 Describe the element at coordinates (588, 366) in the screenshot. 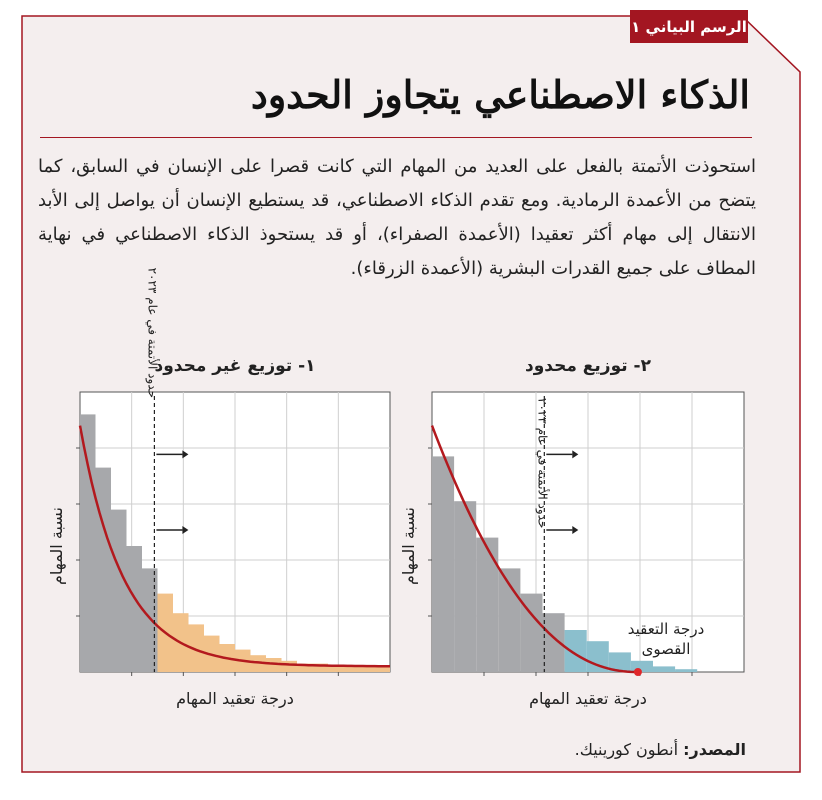

I see `chart2-title: ٢- توزيع محدود` at that location.